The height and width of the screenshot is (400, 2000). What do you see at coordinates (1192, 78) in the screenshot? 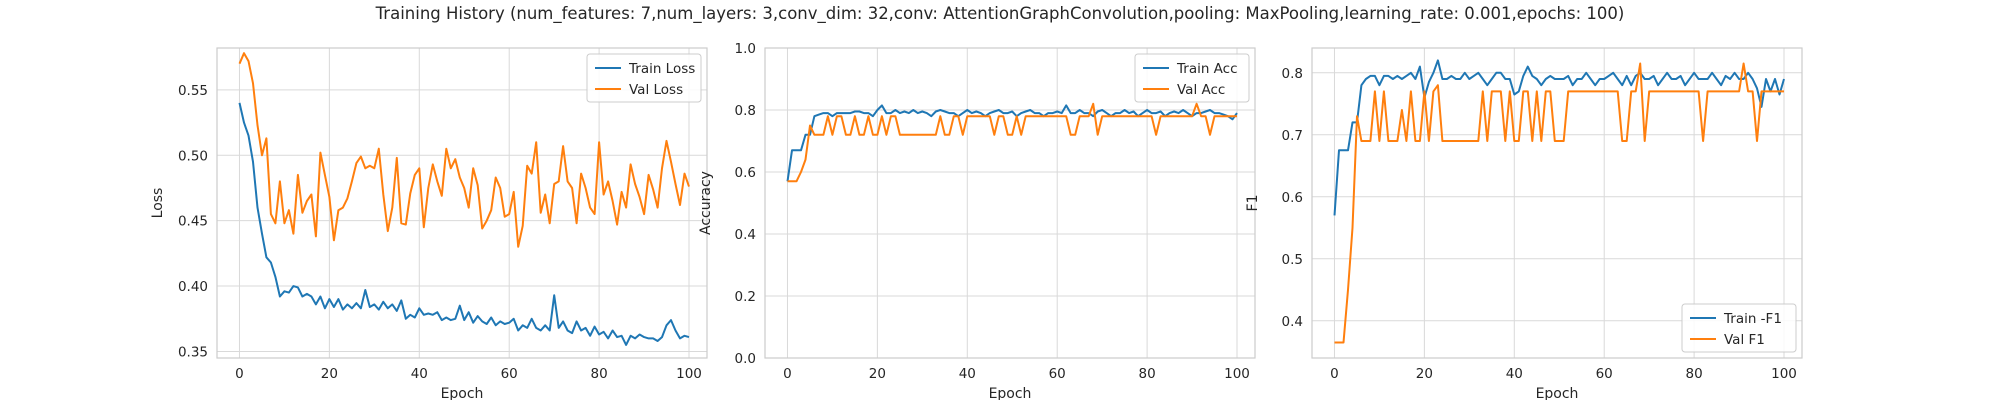
I see `legend: Train Acc Val Acc` at bounding box center [1192, 78].